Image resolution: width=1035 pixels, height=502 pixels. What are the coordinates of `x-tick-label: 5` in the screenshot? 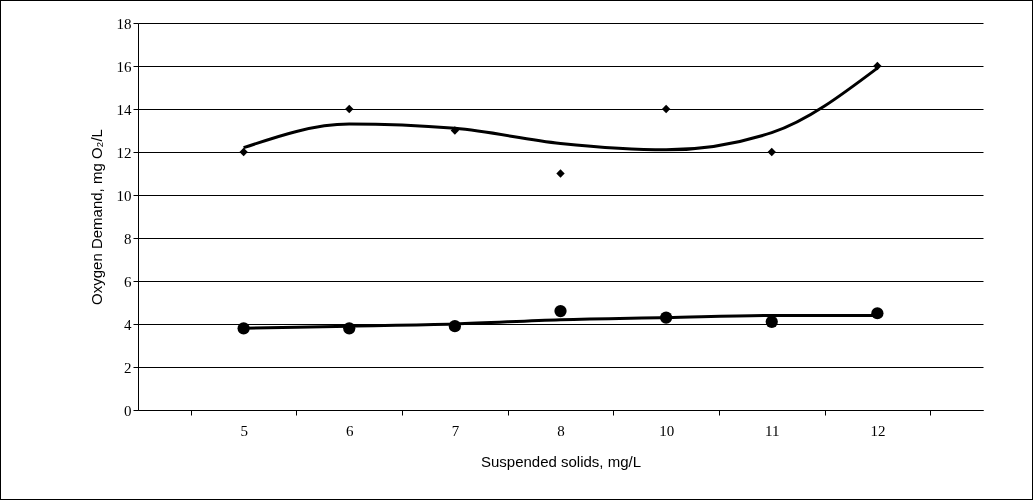 It's located at (244, 430).